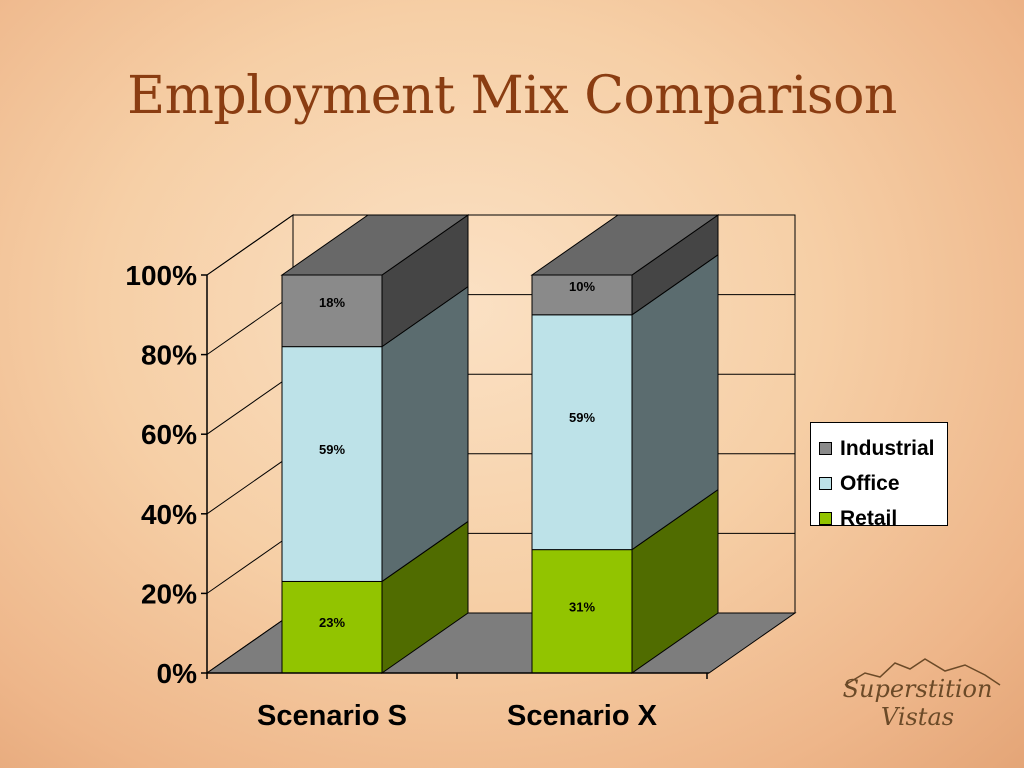 This screenshot has height=768, width=1024. I want to click on legend-item-industrial: Industrial, so click(883, 448).